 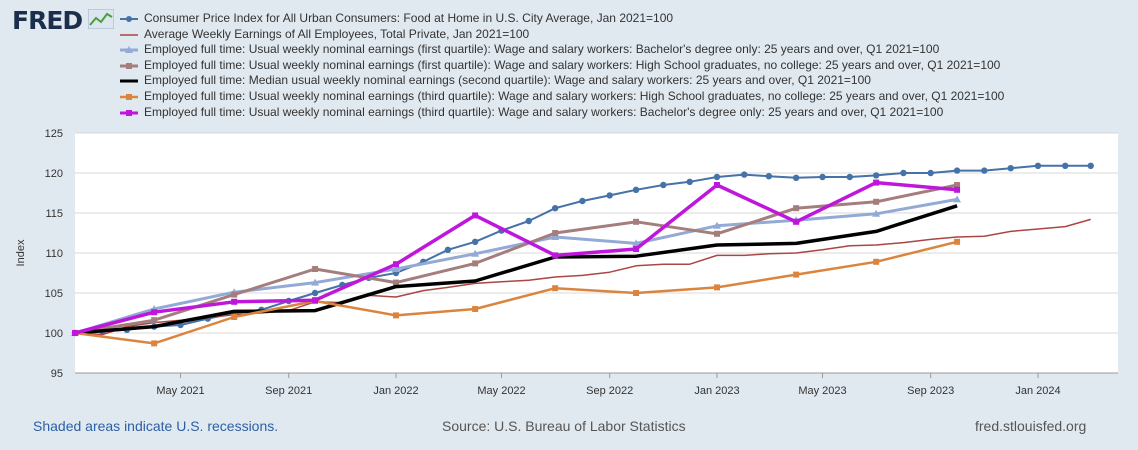 I want to click on y-tick-label: 125, so click(x=54, y=134).